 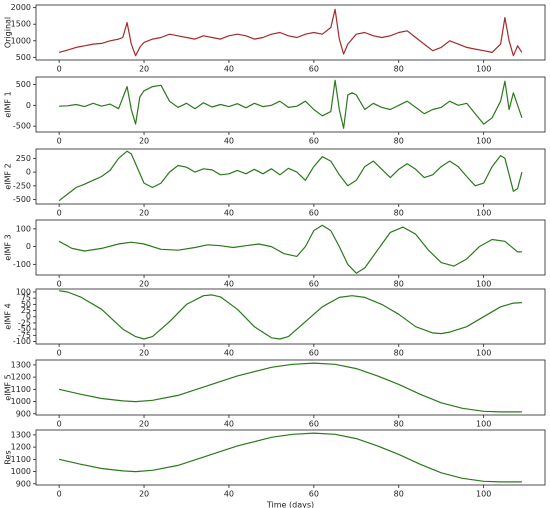 What do you see at coordinates (26, 310) in the screenshot?
I see `y-tick-label: 25` at bounding box center [26, 310].